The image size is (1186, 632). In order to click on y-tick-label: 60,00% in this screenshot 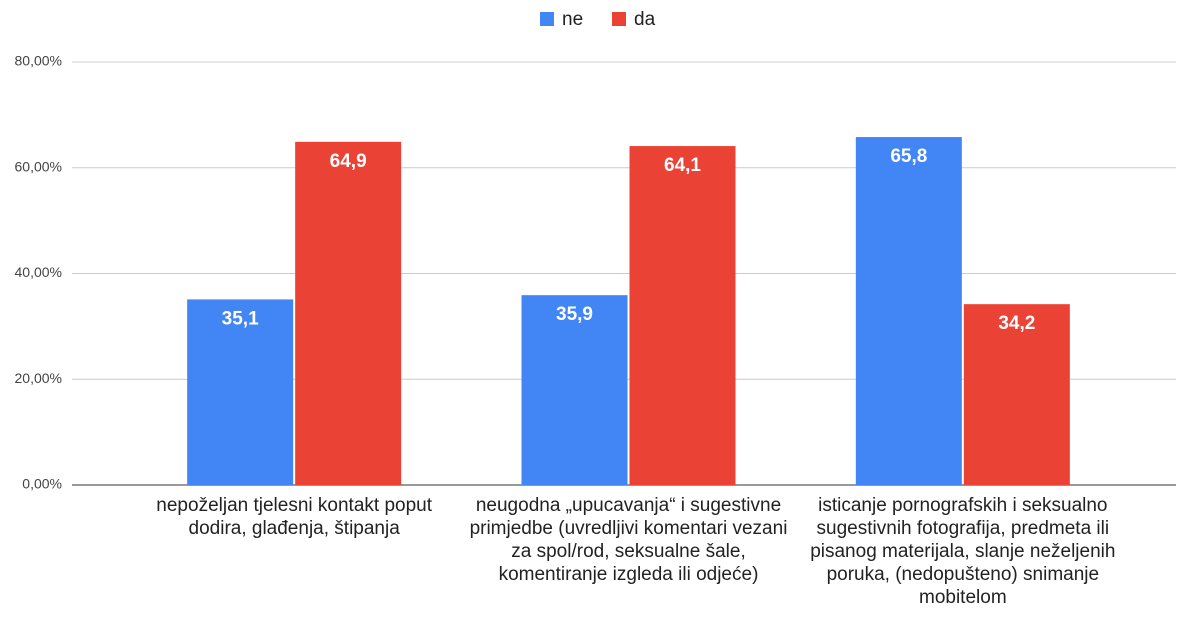, I will do `click(38, 166)`.